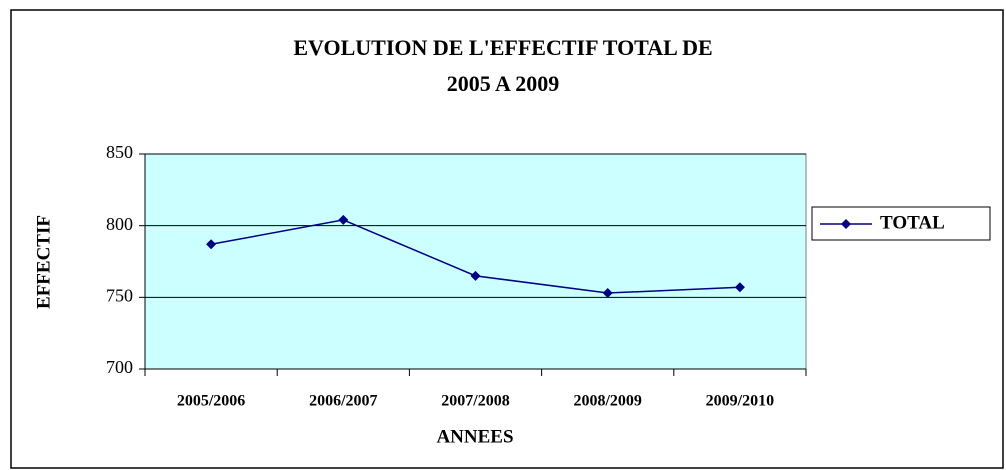  Describe the element at coordinates (474, 436) in the screenshot. I see `x-axis-label: ANNEES` at that location.